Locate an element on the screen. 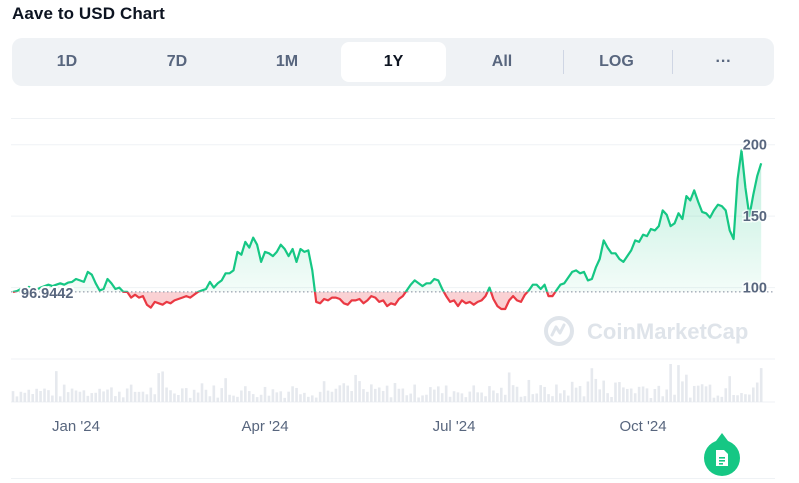 Image resolution: width=799 pixels, height=483 pixels. y-tick-label: 100 is located at coordinates (755, 289).